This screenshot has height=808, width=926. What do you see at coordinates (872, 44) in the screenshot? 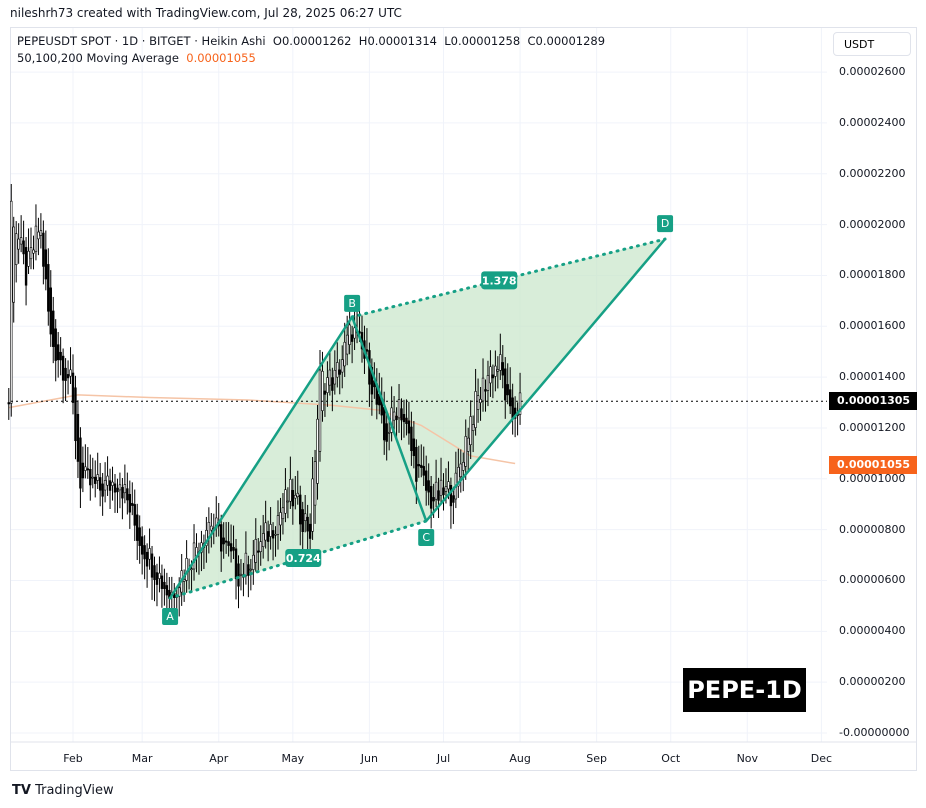
I see `currency-button: USDT` at bounding box center [872, 44].